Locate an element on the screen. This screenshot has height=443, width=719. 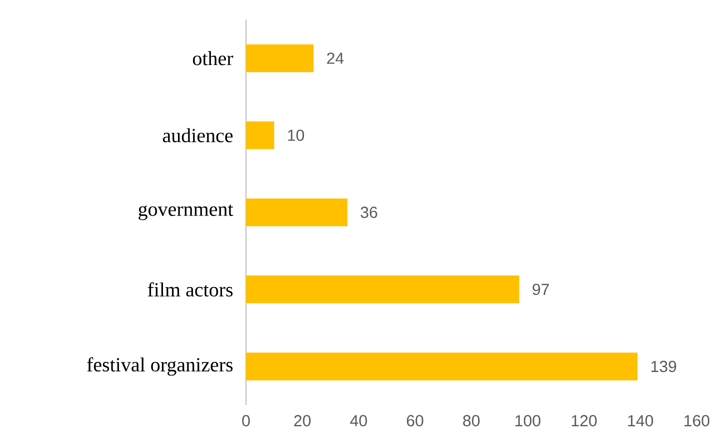
x-tick-label: 0 is located at coordinates (246, 420).